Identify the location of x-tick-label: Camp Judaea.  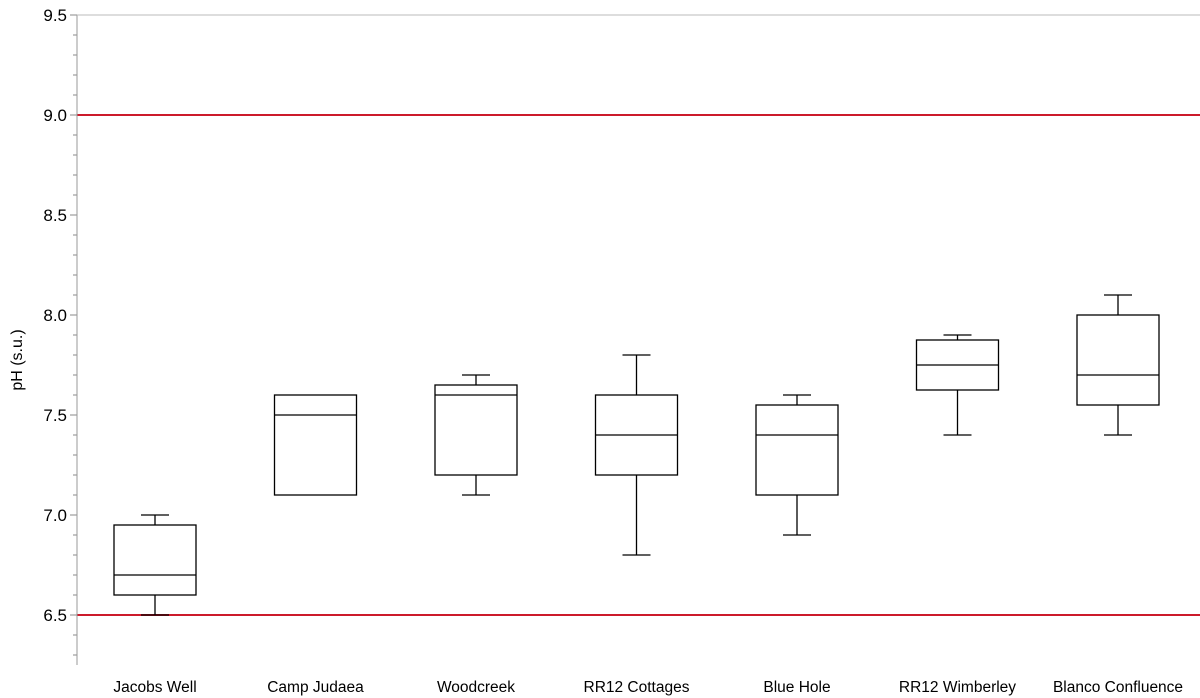
(315, 687).